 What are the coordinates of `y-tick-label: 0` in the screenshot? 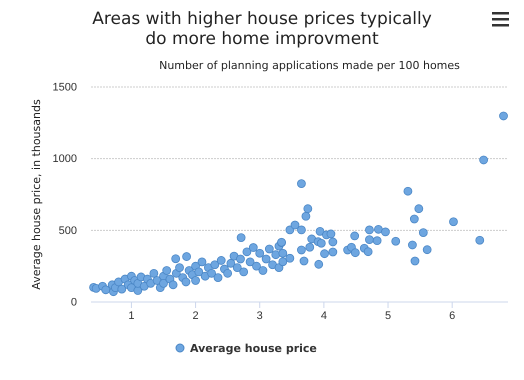 It's located at (73, 302).